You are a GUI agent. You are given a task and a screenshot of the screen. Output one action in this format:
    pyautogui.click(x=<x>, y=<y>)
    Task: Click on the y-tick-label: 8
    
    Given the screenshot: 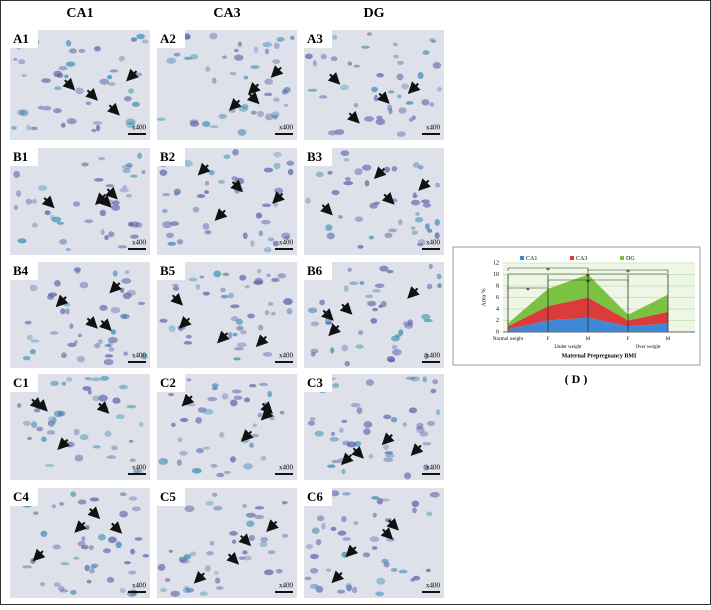 What is the action you would take?
    pyautogui.click(x=497, y=286)
    